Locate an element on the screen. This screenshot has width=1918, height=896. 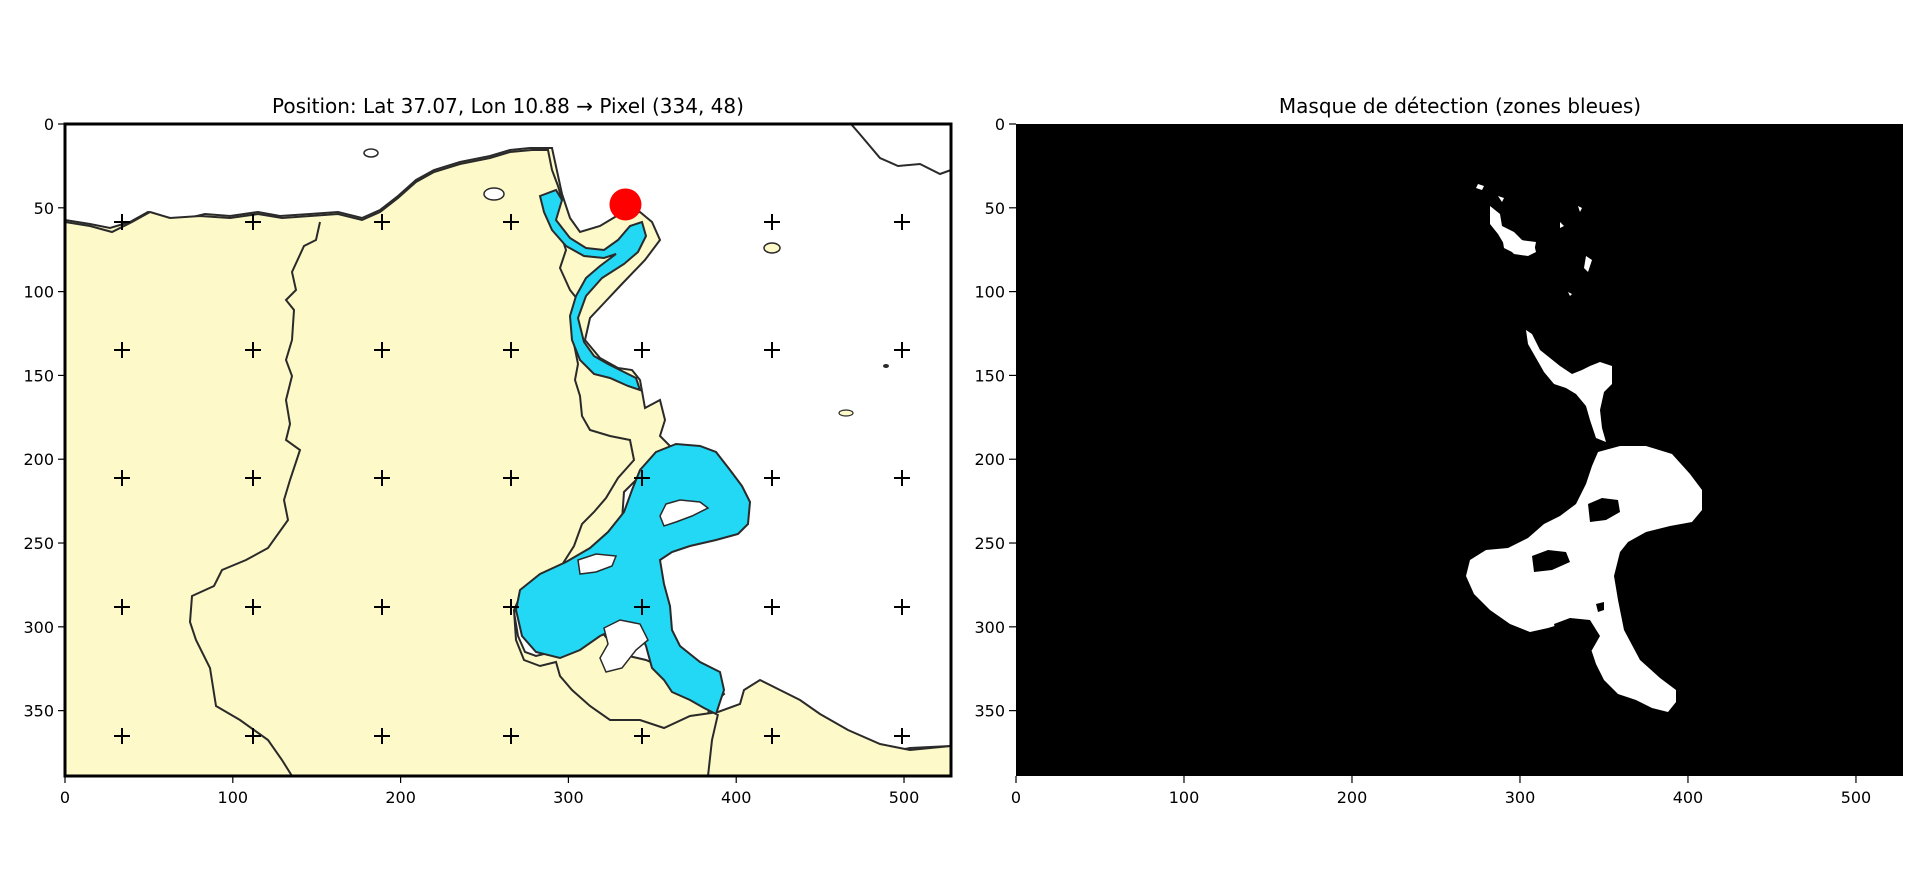
map-y-tick-label: 300 is located at coordinates (38, 627).